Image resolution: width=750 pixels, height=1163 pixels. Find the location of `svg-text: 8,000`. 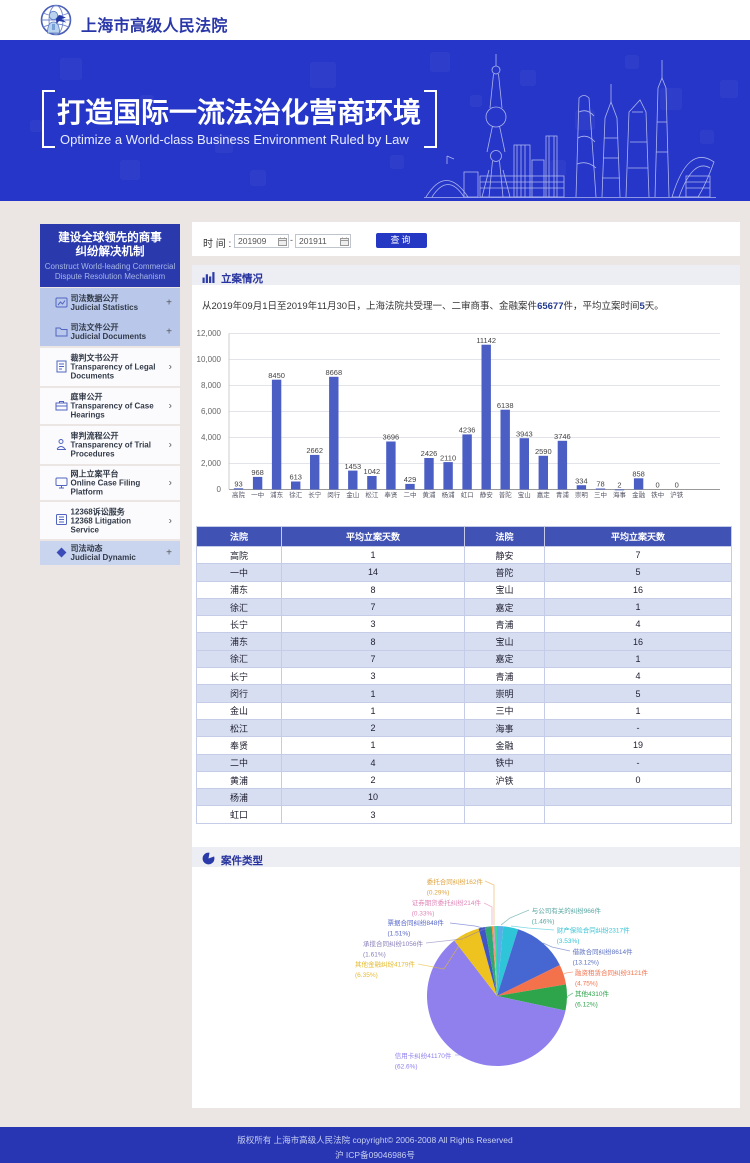

svg-text: 8,000 is located at coordinates (211, 385).